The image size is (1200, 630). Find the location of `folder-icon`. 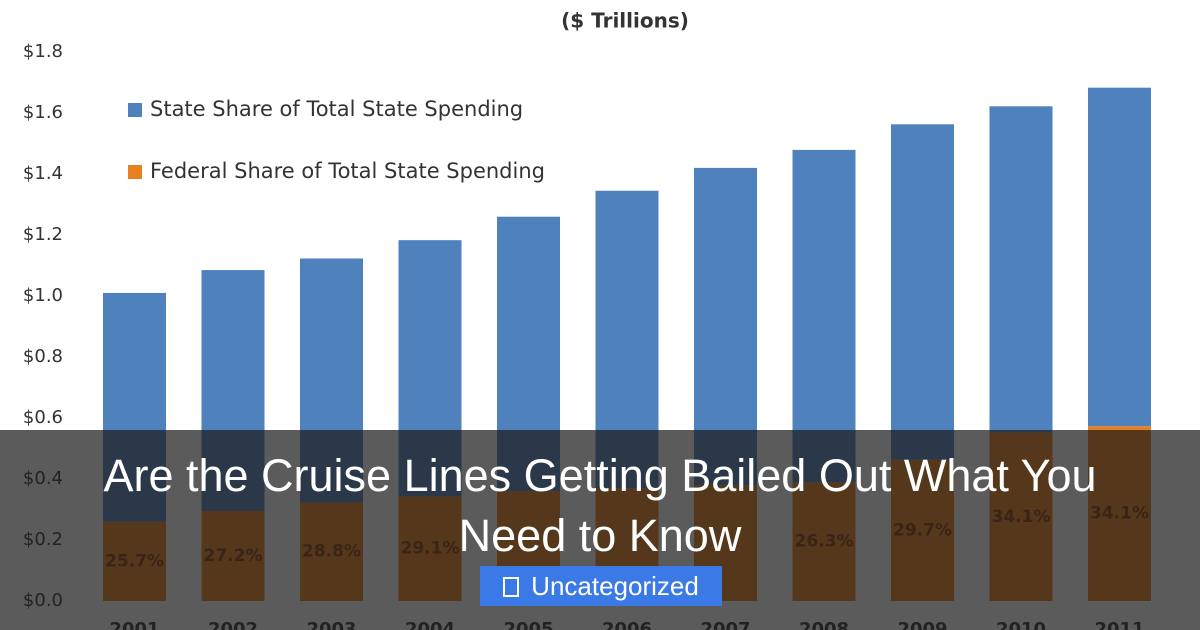

folder-icon is located at coordinates (511, 587).